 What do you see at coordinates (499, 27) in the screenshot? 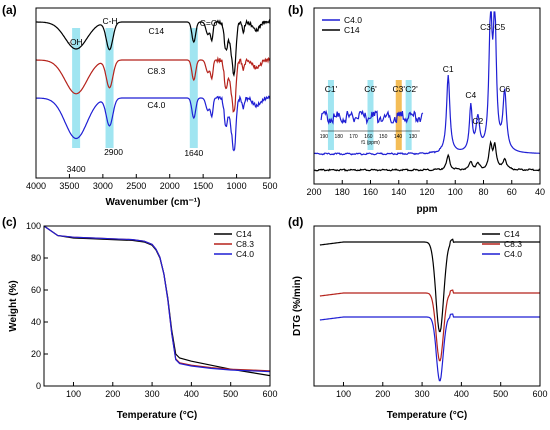
I see `panel-b-peak-label: C5` at bounding box center [499, 27].